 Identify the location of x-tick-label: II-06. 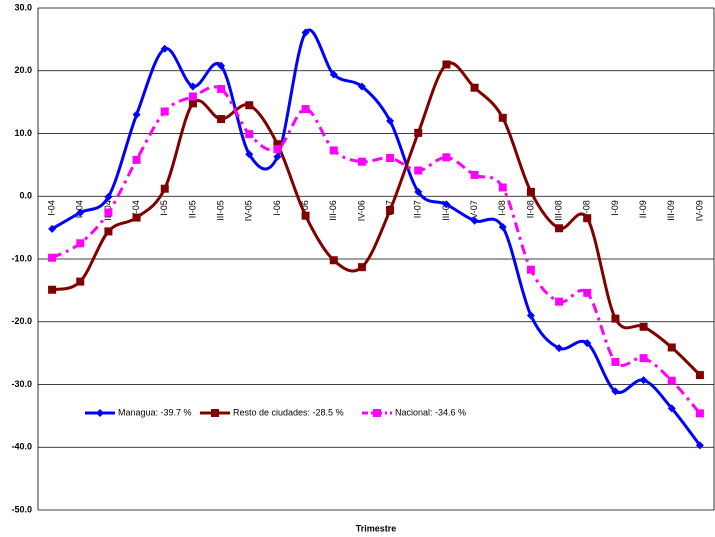
(305, 209).